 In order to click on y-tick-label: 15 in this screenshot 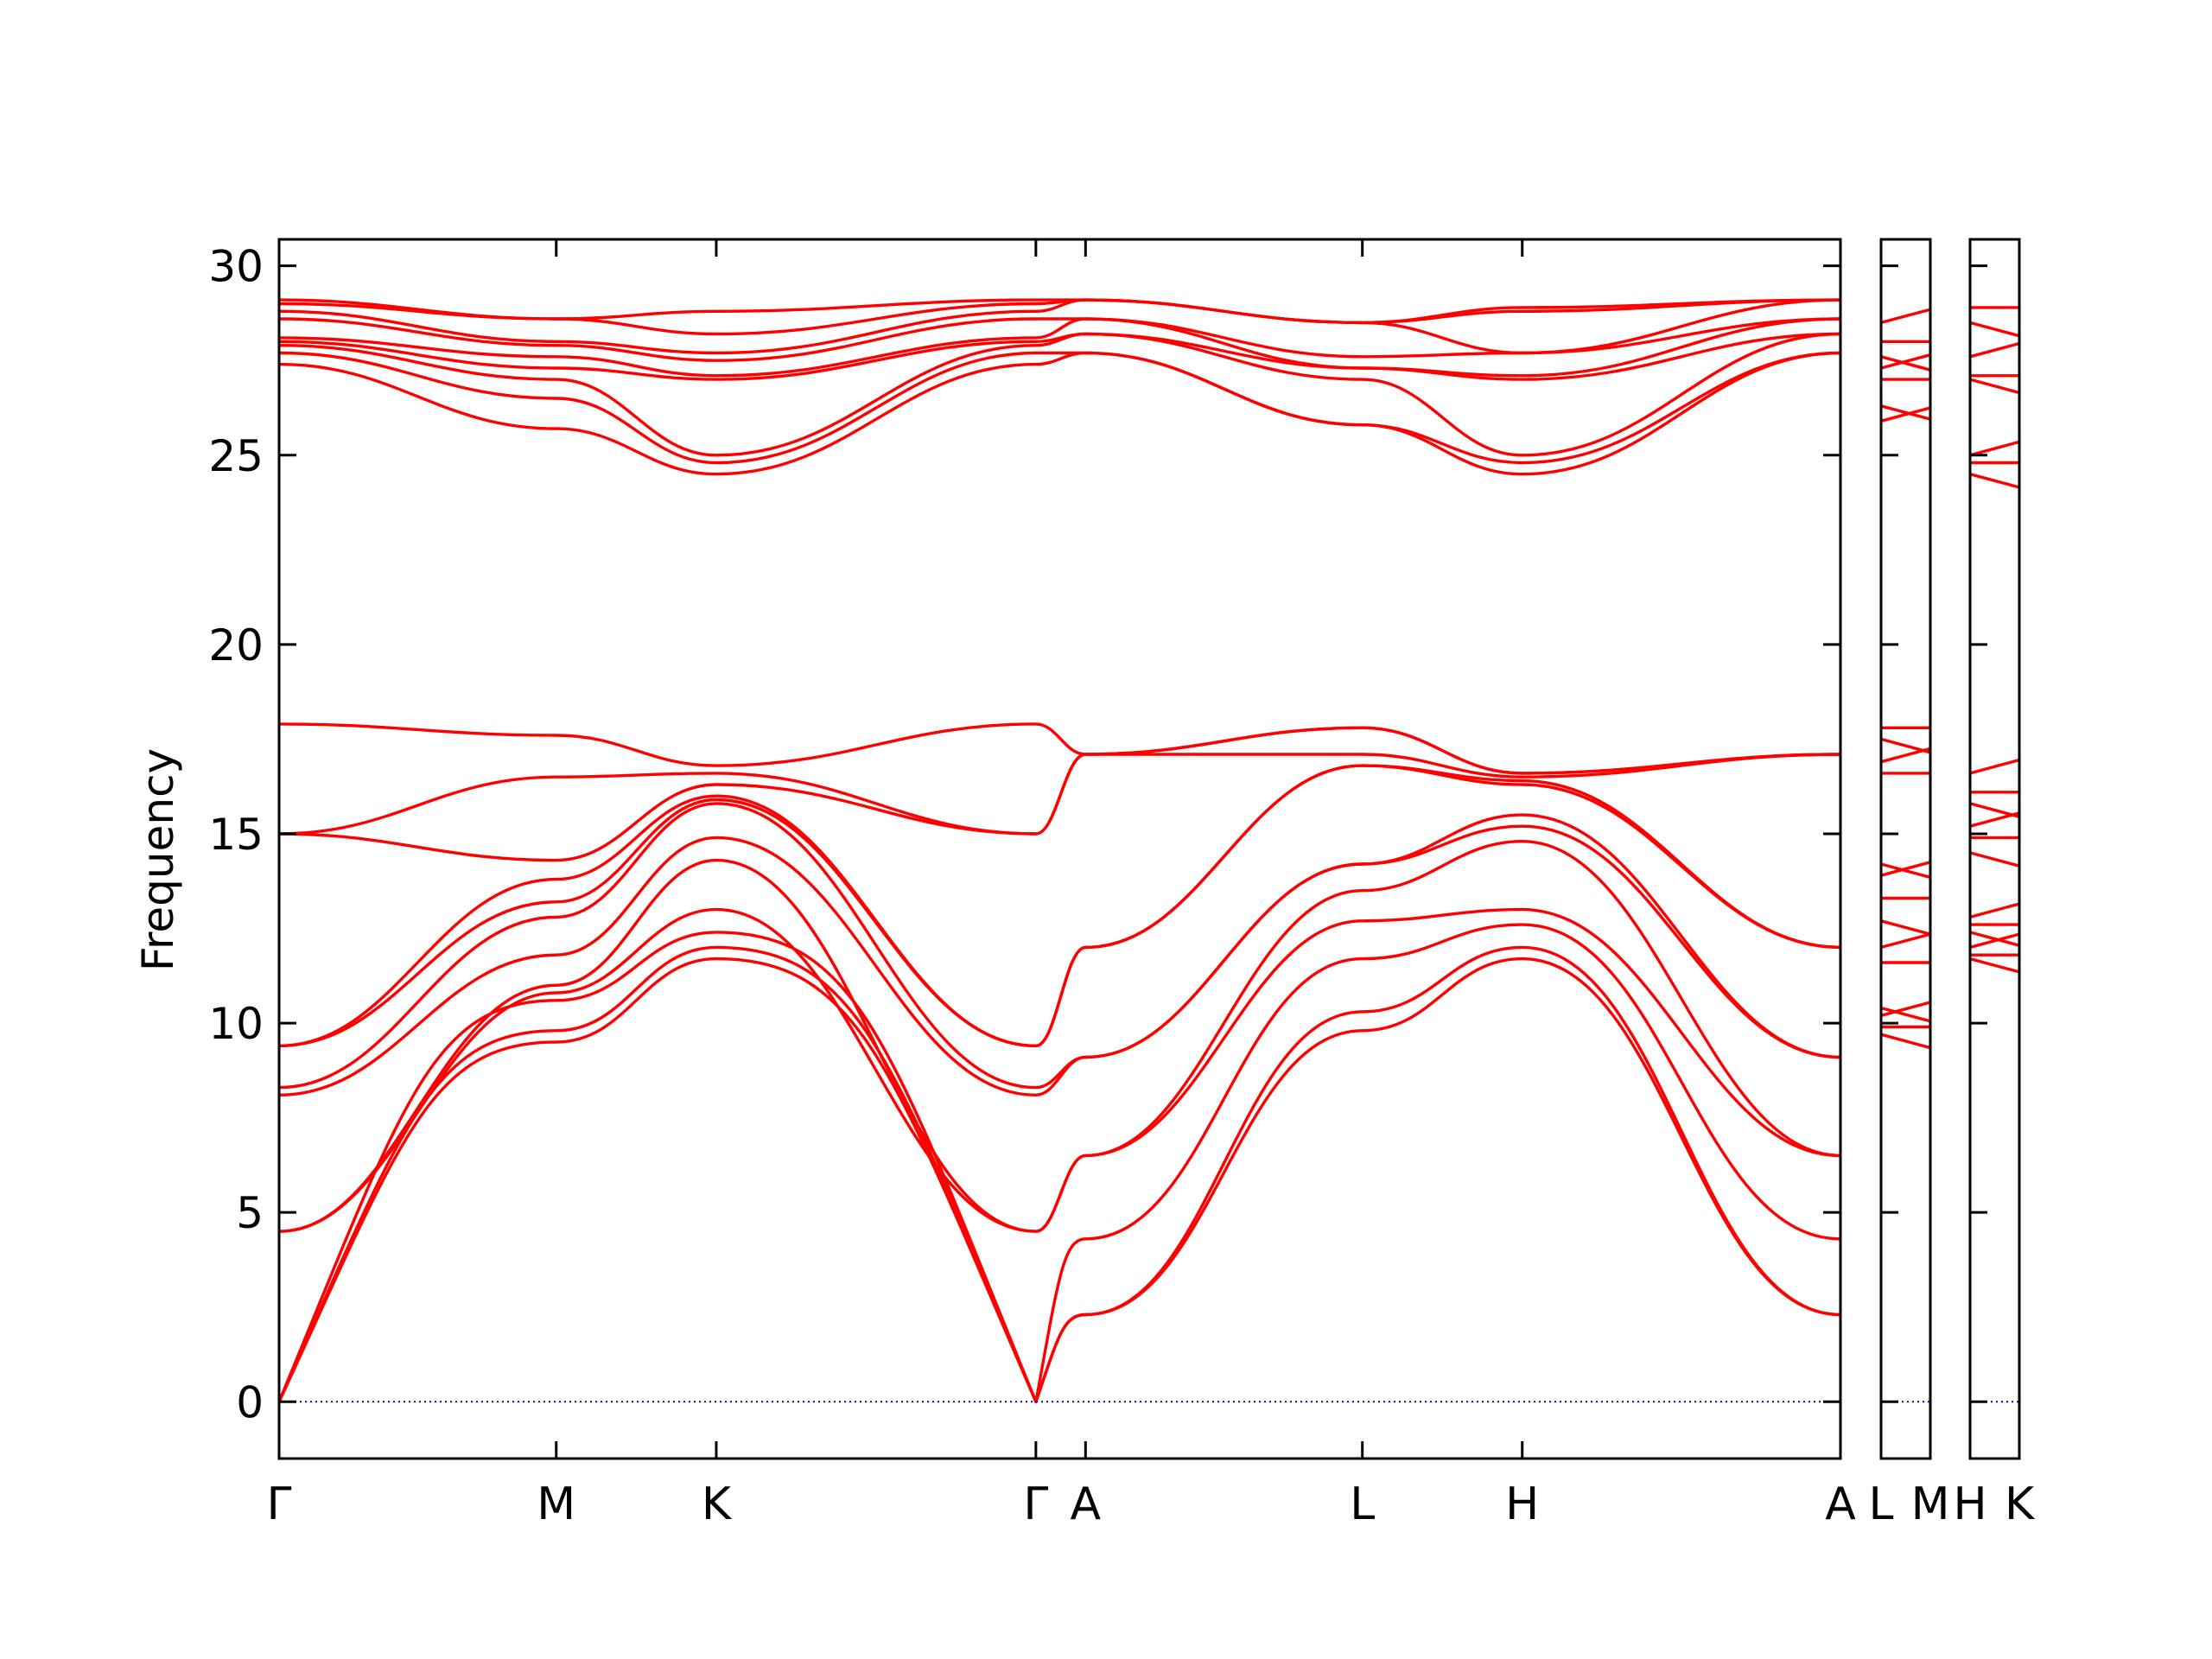, I will do `click(236, 835)`.